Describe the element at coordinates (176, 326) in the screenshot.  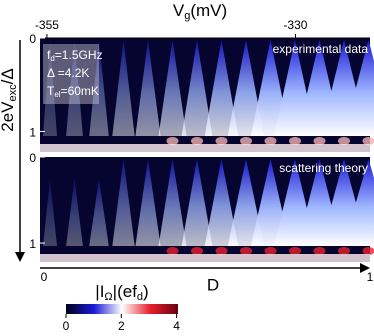
I see `colorbar-tick-label: 4` at that location.